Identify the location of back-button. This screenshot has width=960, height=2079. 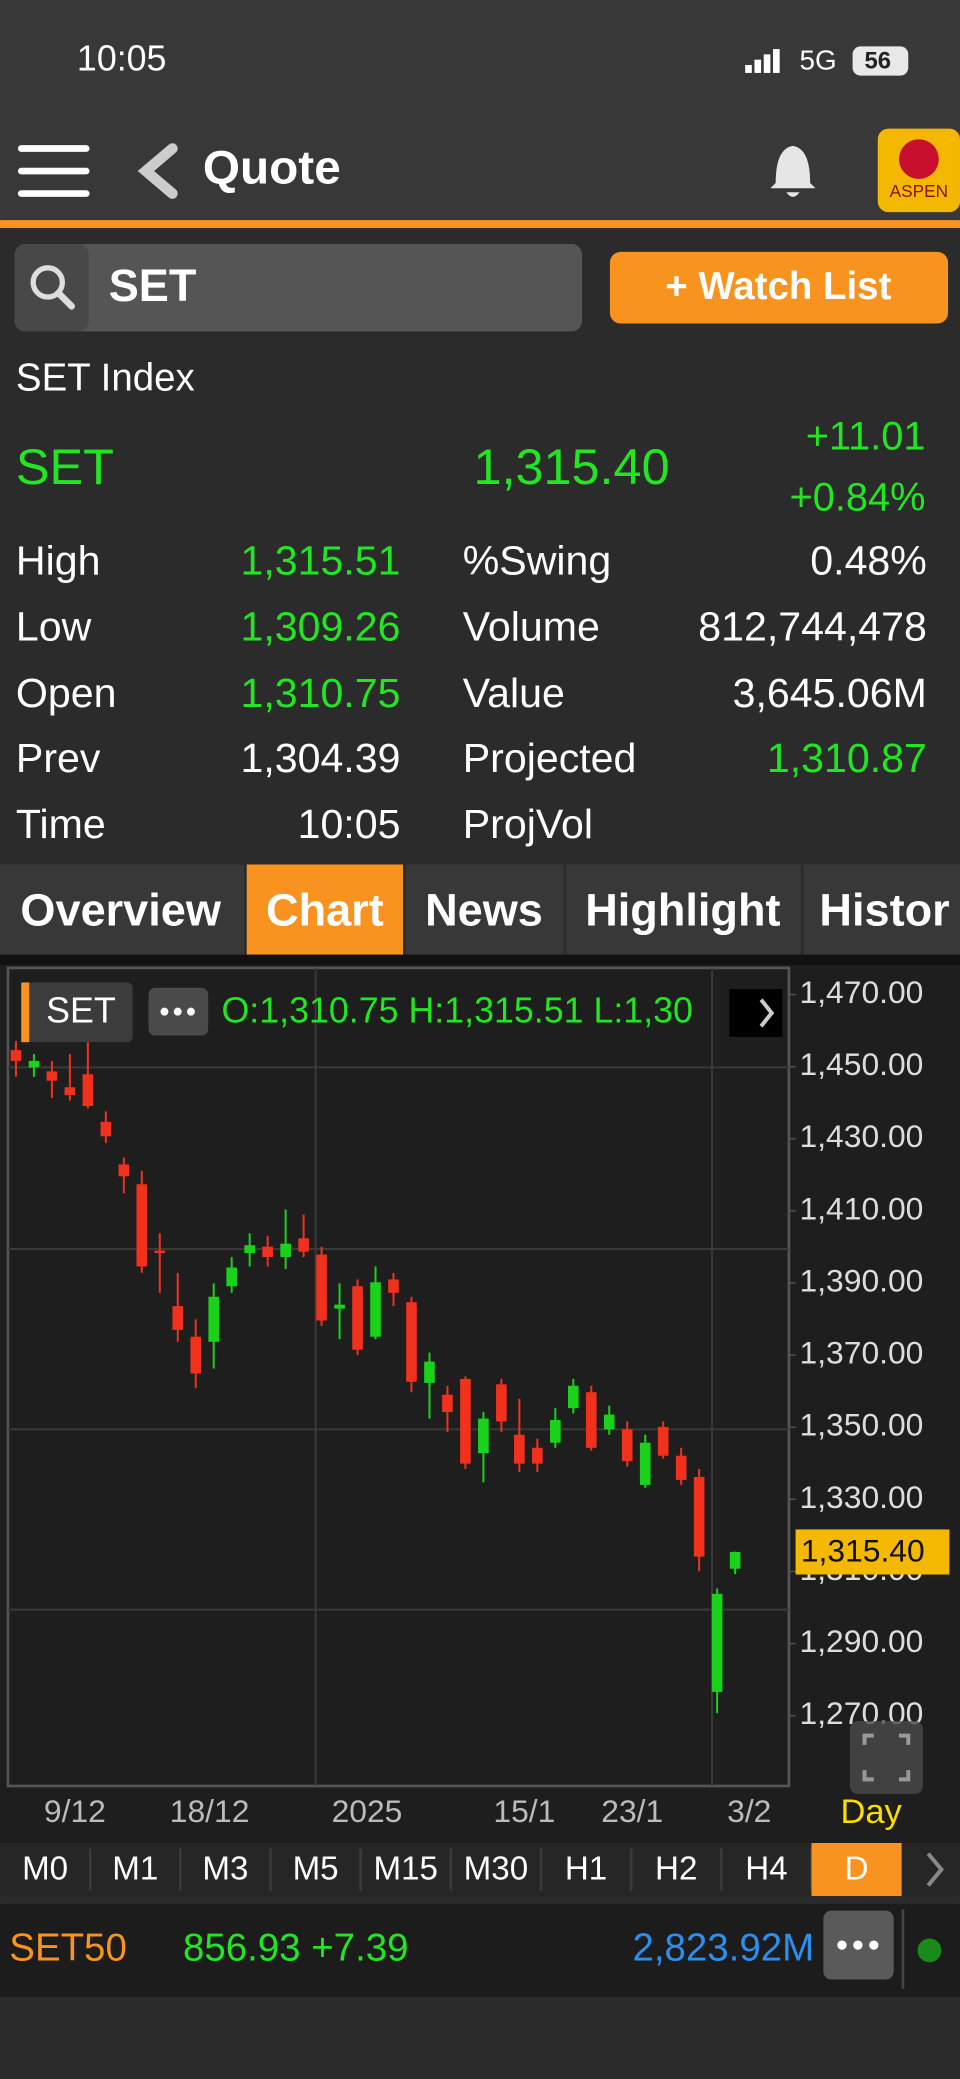
(157, 171).